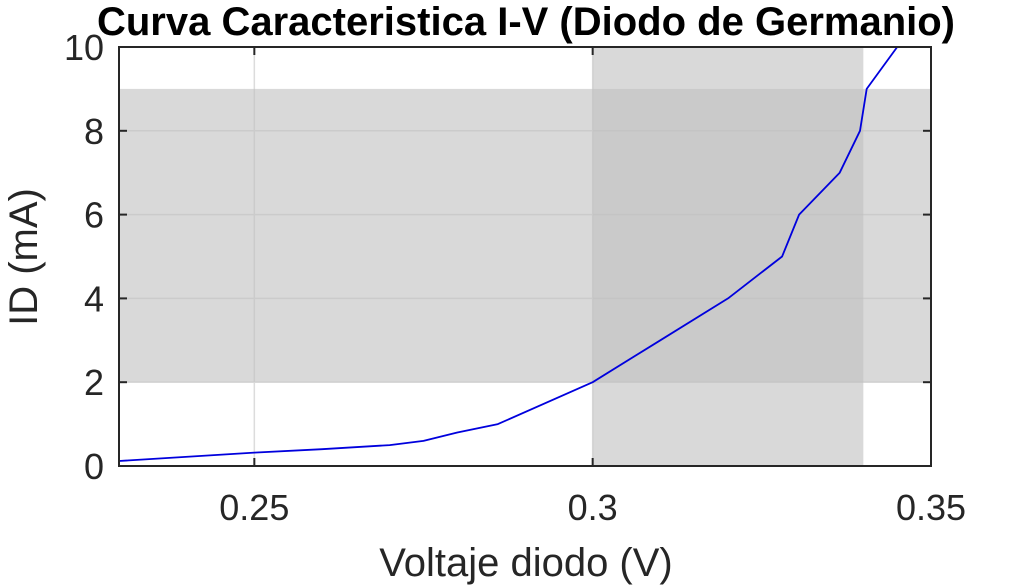 This screenshot has width=1010, height=586. Describe the element at coordinates (84, 47) in the screenshot. I see `y-tick-label: 10` at that location.